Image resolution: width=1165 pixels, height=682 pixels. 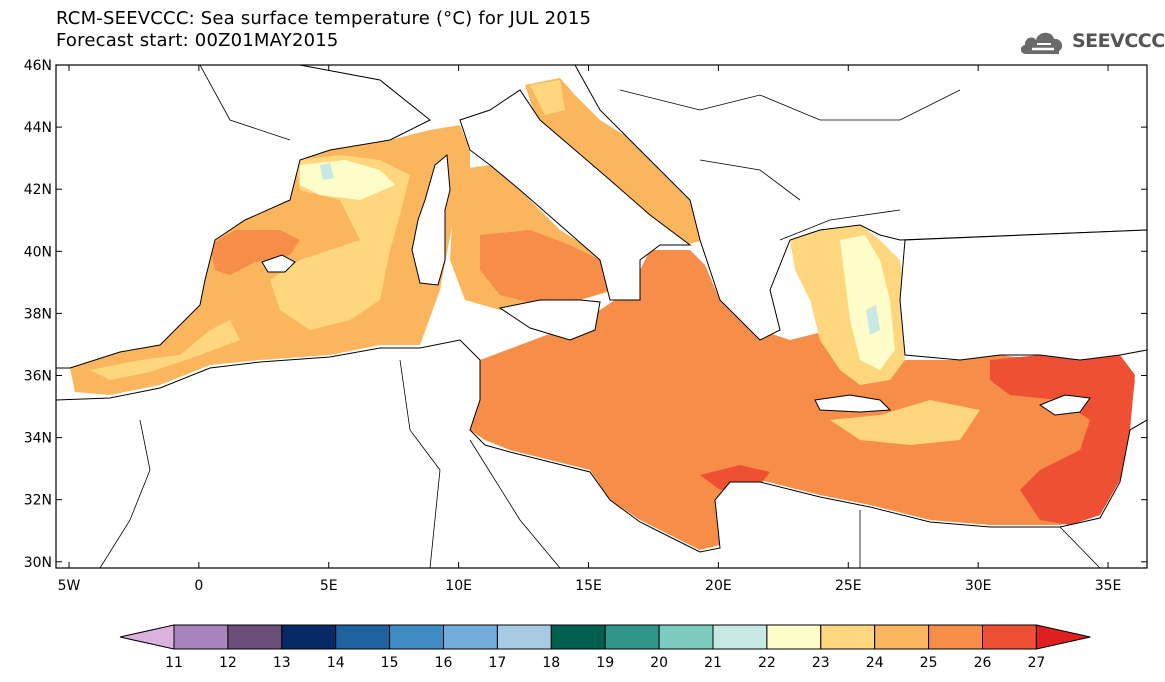 What do you see at coordinates (38, 439) in the screenshot?
I see `lat-tick-label: 34N` at bounding box center [38, 439].